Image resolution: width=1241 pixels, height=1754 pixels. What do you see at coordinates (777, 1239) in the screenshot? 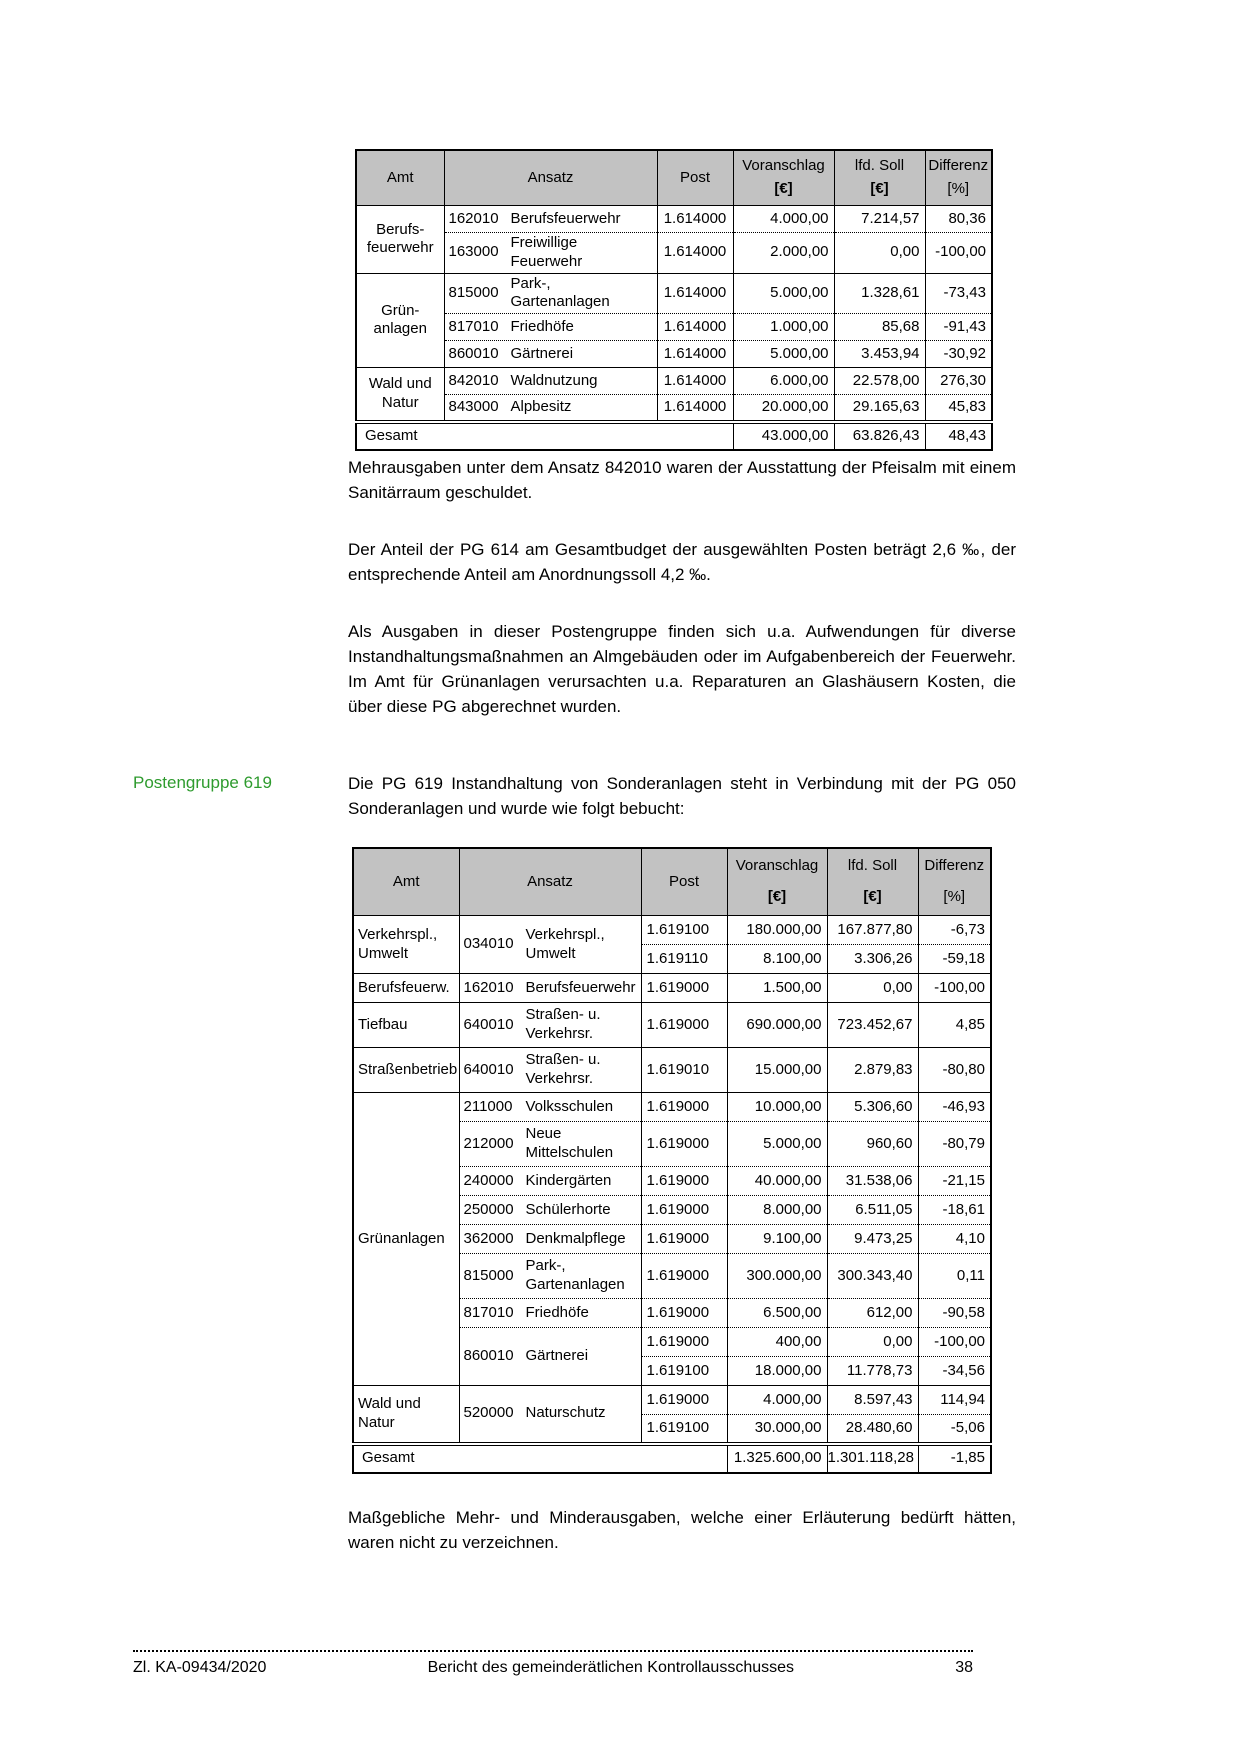
I see `value-cell: 9.100,00` at bounding box center [777, 1239].